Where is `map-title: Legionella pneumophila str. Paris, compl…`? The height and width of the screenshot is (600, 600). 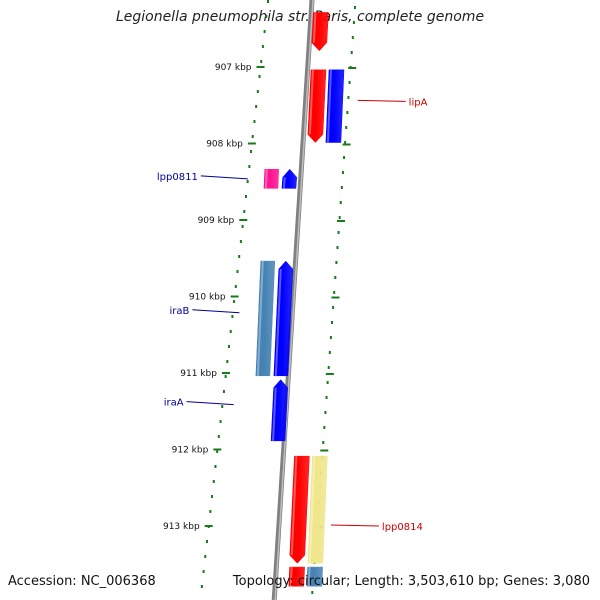 map-title: Legionella pneumophila str. Paris, compl… is located at coordinates (300, 17).